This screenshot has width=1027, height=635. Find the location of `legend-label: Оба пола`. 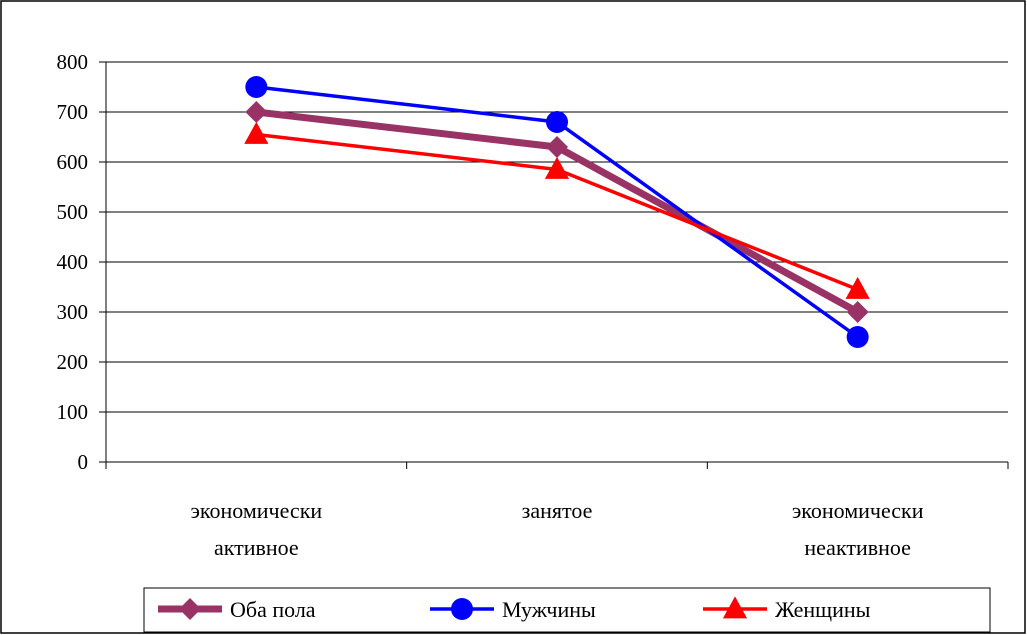

legend-label: Оба пола is located at coordinates (273, 609).